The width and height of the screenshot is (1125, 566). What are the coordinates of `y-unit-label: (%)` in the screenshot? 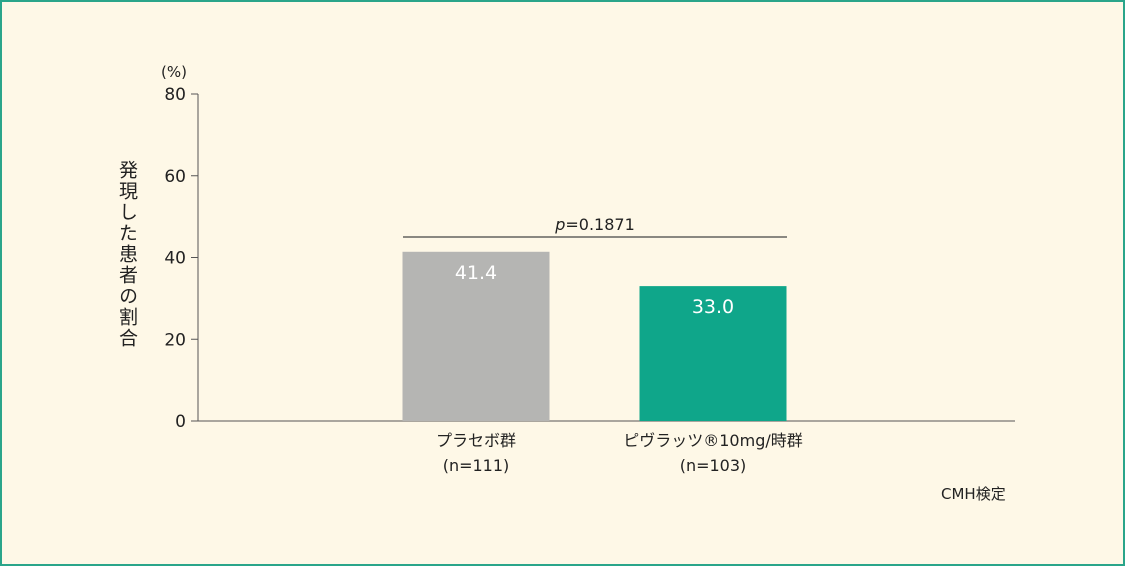 It's located at (174, 72).